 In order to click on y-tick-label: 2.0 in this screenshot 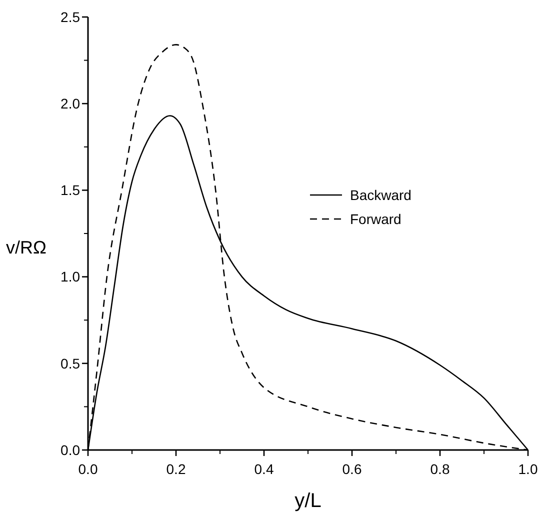, I will do `click(70, 104)`.